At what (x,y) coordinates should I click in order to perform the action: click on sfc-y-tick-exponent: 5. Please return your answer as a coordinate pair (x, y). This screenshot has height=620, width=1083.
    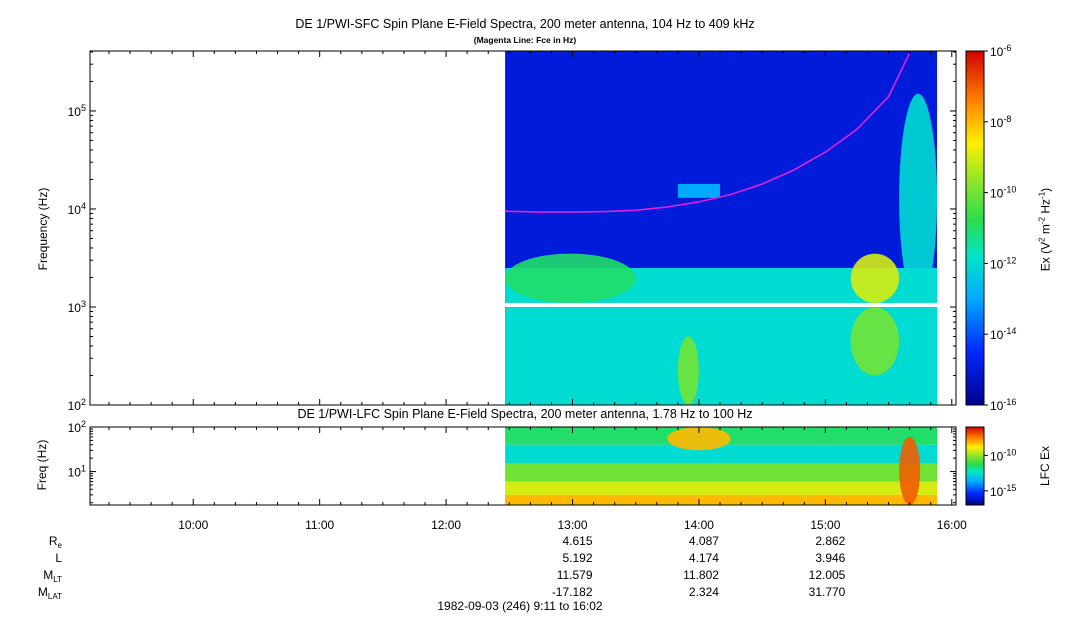
    Looking at the image, I should click on (83, 108).